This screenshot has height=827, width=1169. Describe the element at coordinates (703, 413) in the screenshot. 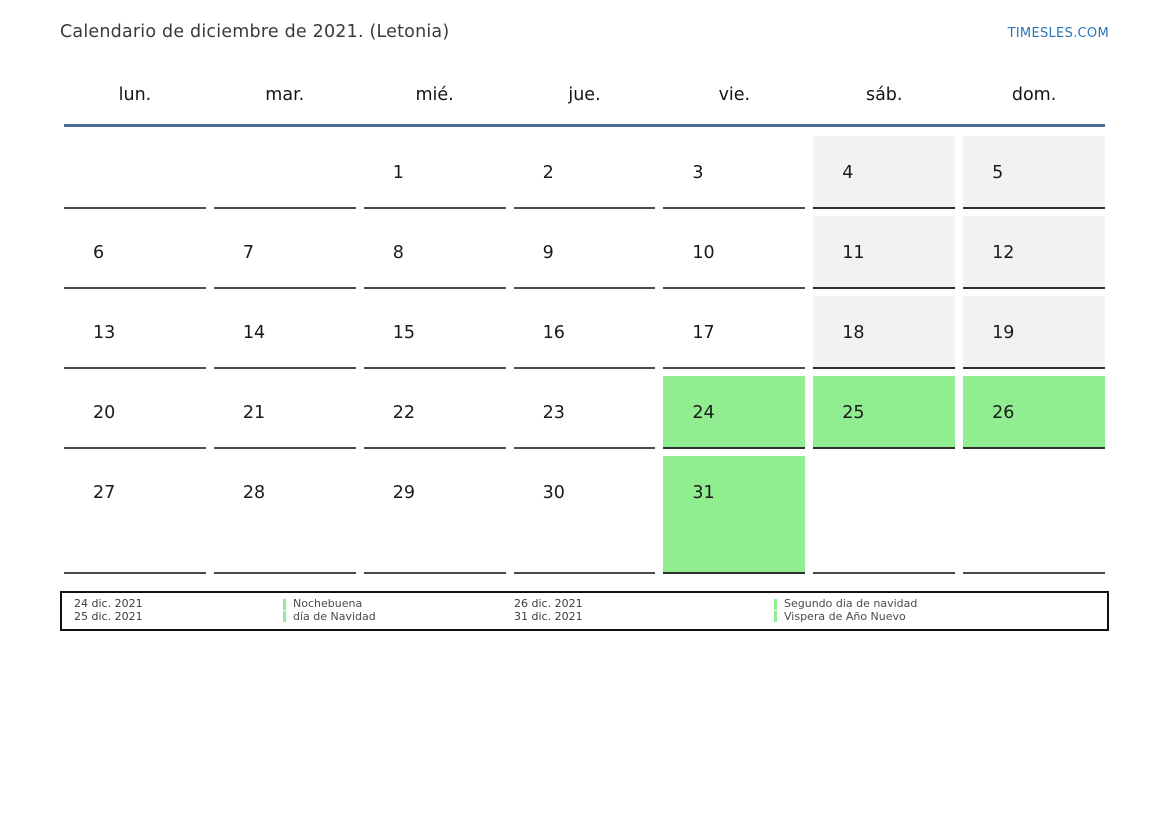

I see `day-number: 24` at that location.